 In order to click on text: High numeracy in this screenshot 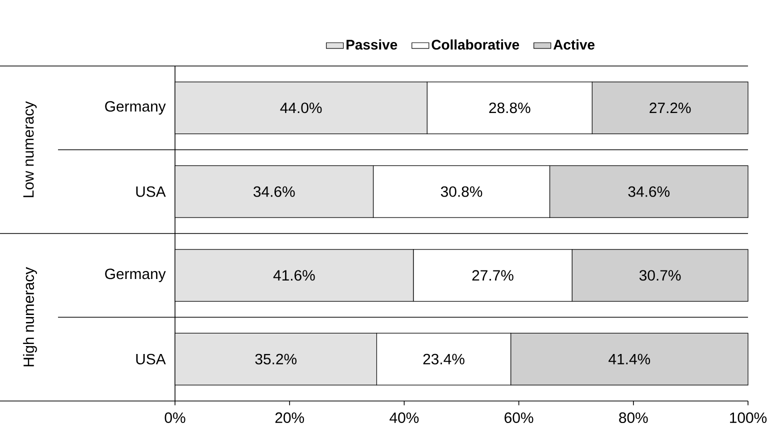, I will do `click(30, 316)`.